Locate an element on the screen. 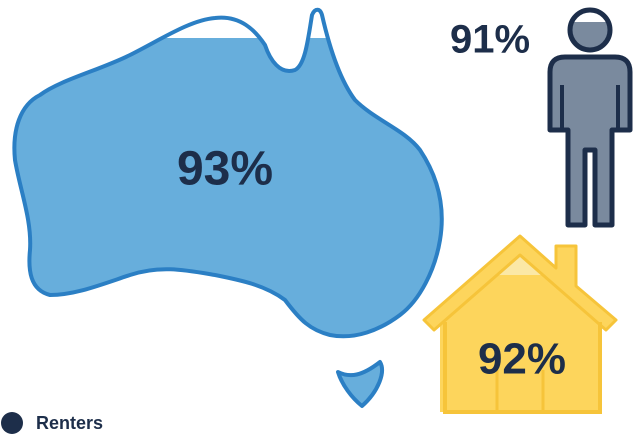  person-value: 91% is located at coordinates (490, 40).